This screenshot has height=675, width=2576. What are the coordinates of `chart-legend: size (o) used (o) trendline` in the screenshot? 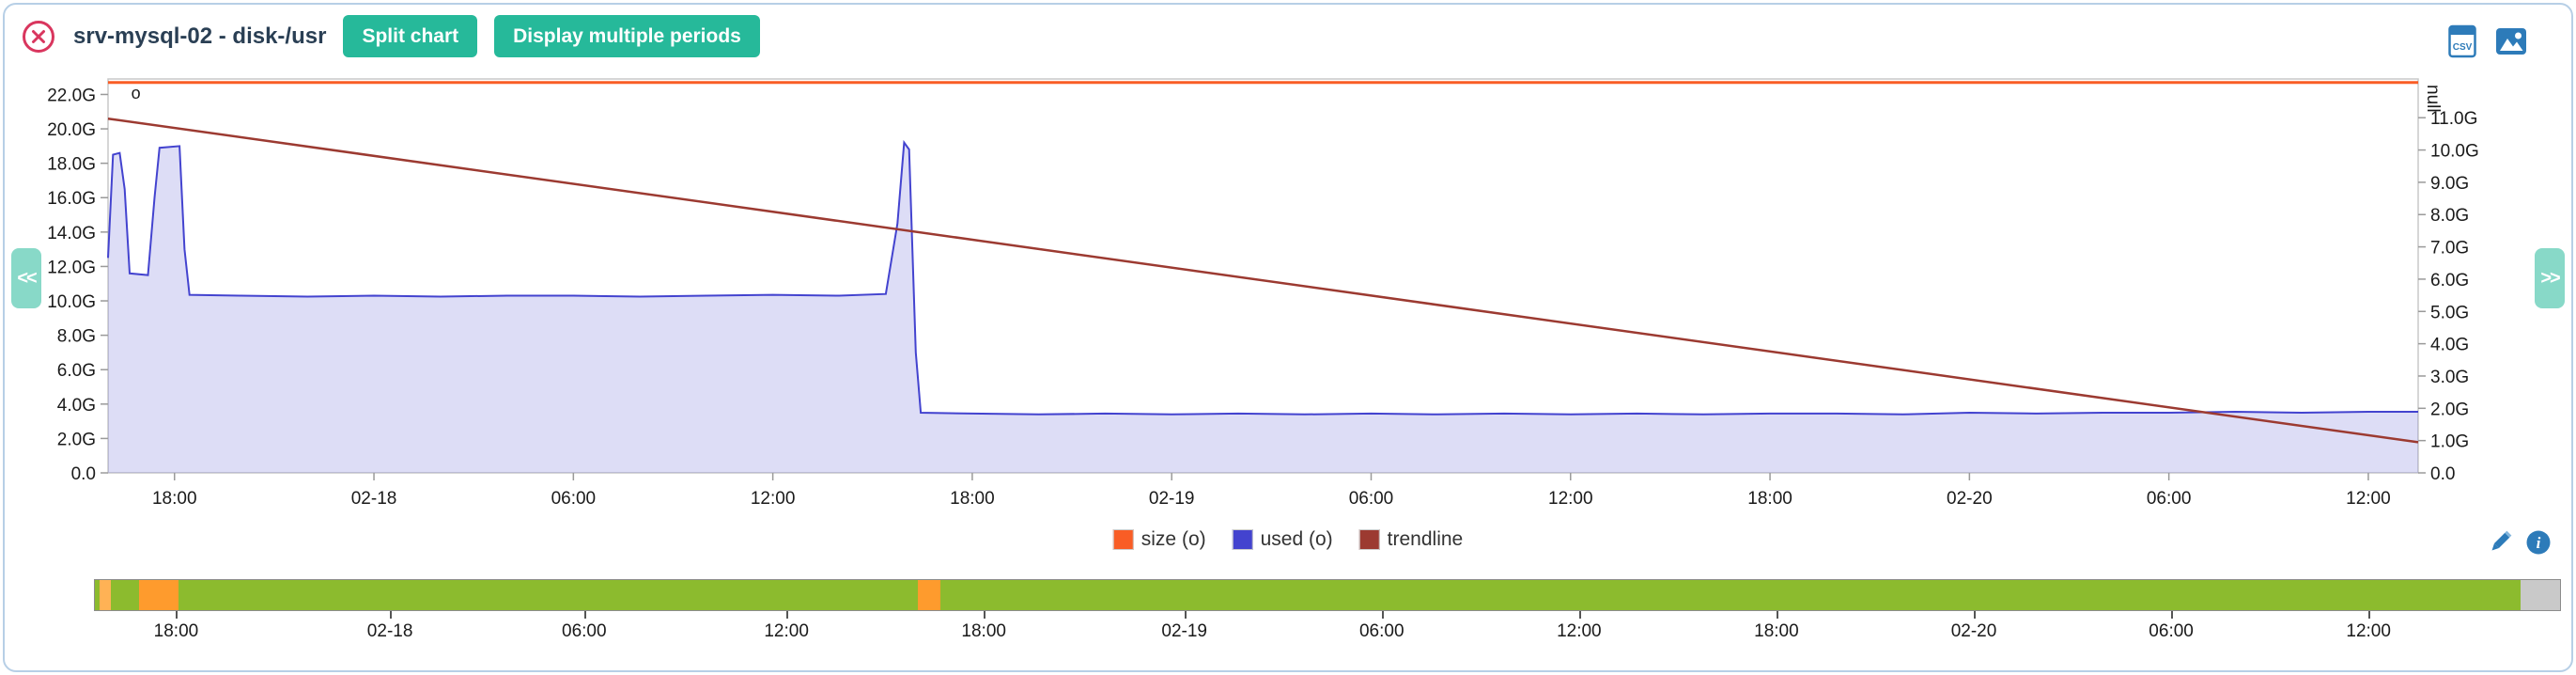 It's located at (1288, 539).